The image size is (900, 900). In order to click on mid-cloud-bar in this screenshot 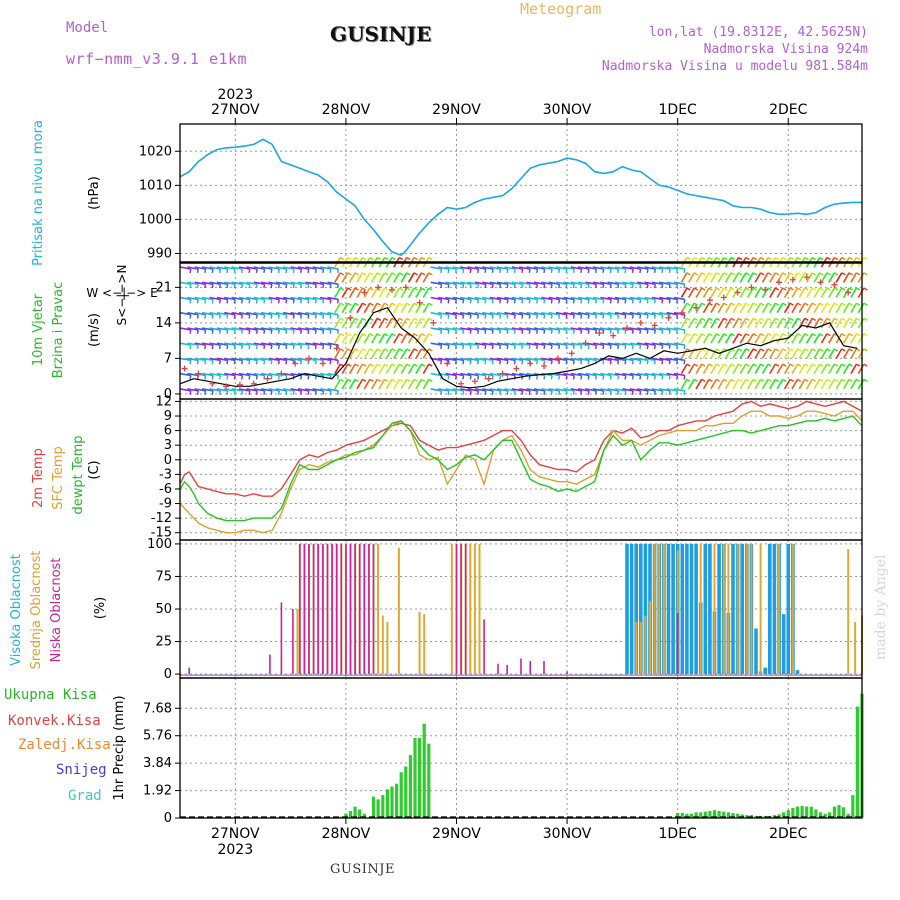, I will do `click(760, 609)`.